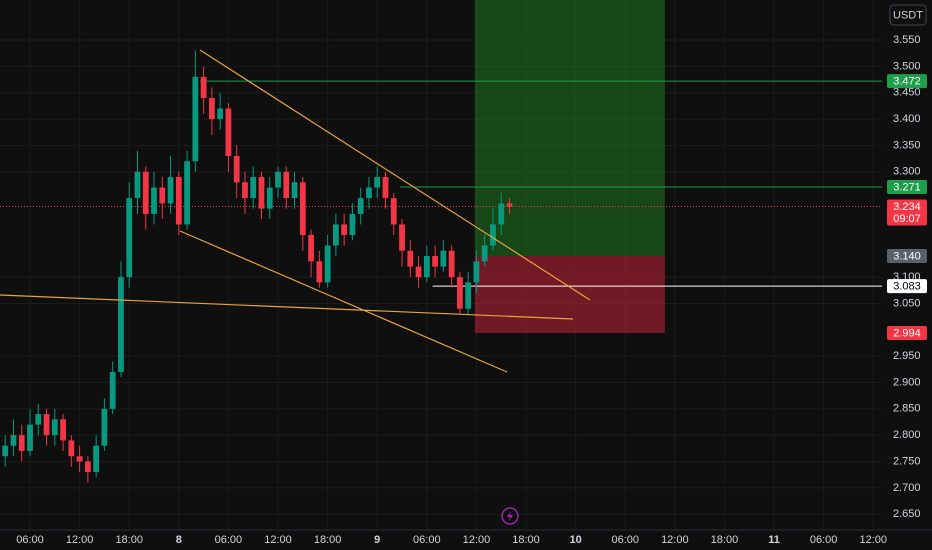 This screenshot has width=932, height=550. I want to click on y-tick-label: 2.800, so click(907, 435).